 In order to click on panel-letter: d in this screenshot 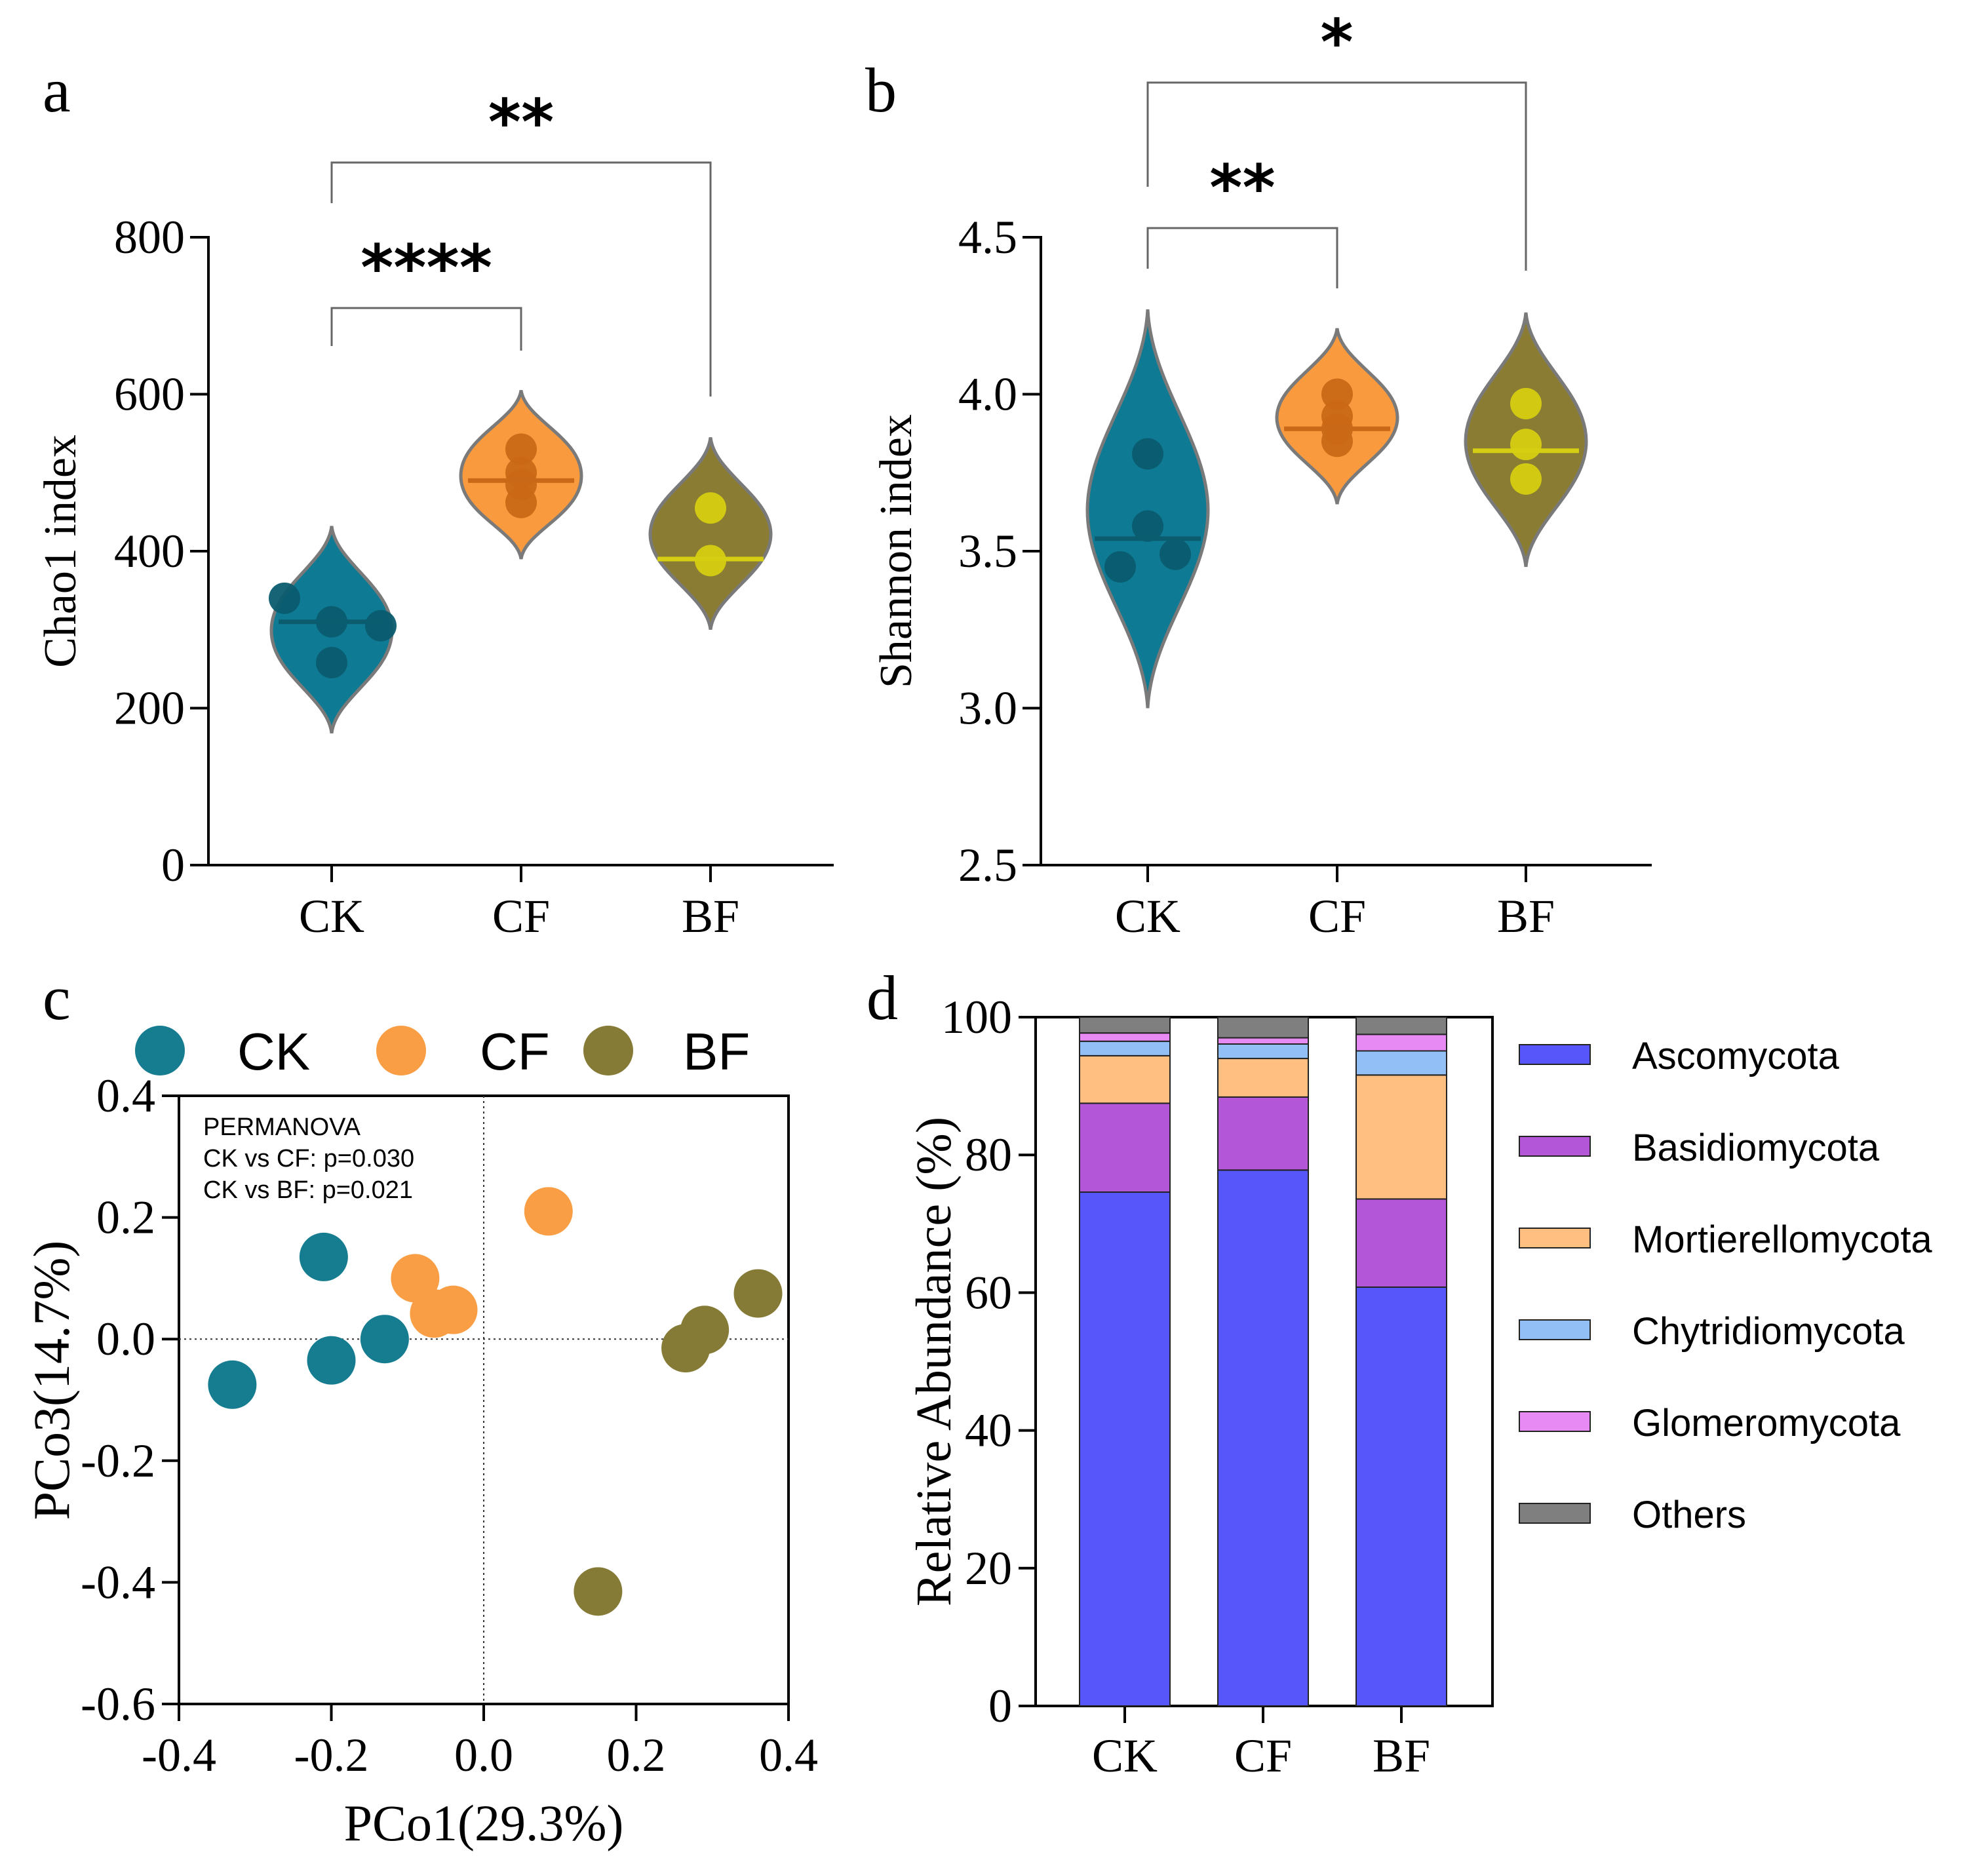, I will do `click(882, 998)`.